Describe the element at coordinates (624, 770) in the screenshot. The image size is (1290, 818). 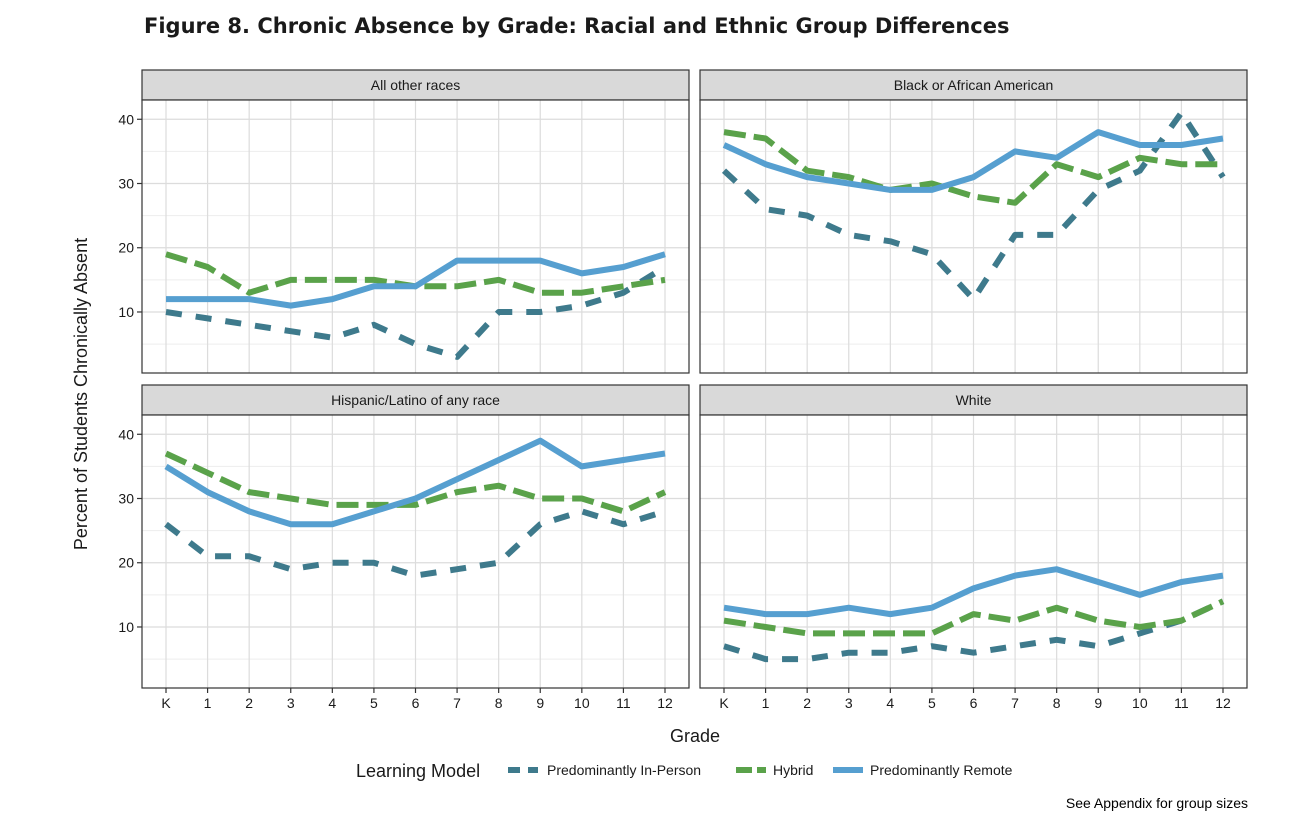
I see `legend-label: Predominantly In-Person` at that location.